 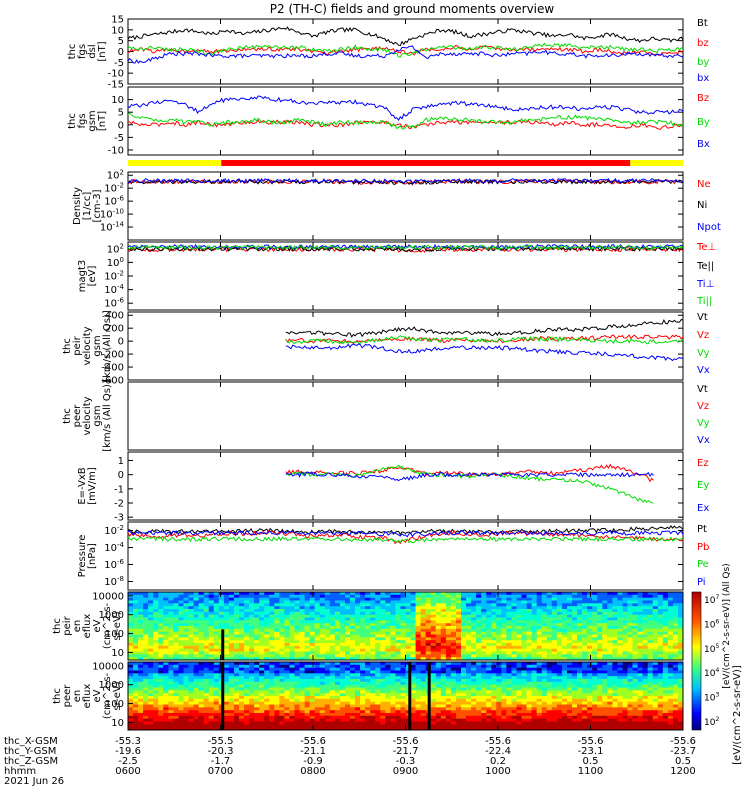 What do you see at coordinates (102, 51) in the screenshot?
I see `y-axis-label: [nT]` at bounding box center [102, 51].